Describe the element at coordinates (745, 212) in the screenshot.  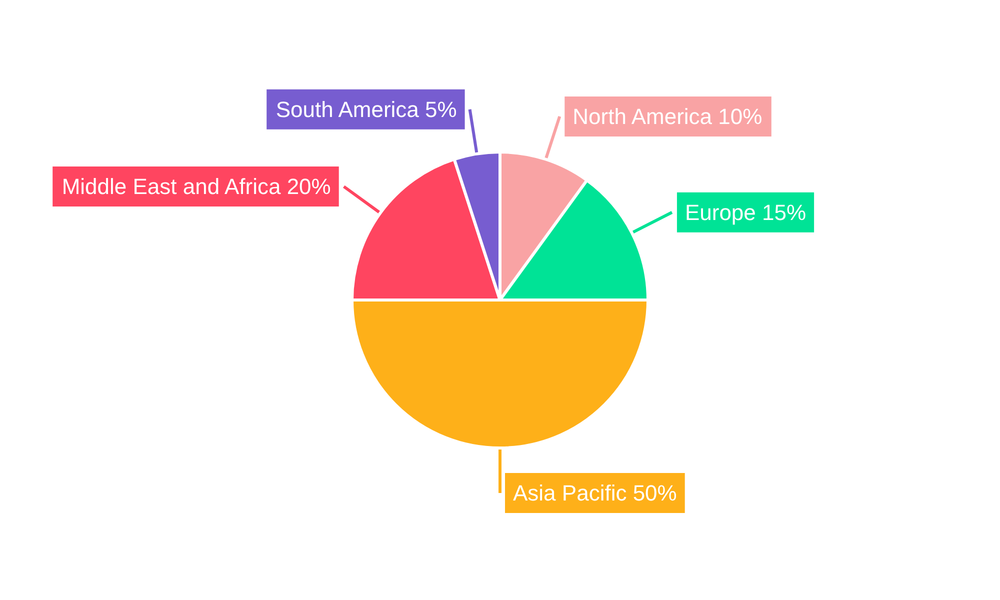
I see `slice-label: Europe 15%` at that location.